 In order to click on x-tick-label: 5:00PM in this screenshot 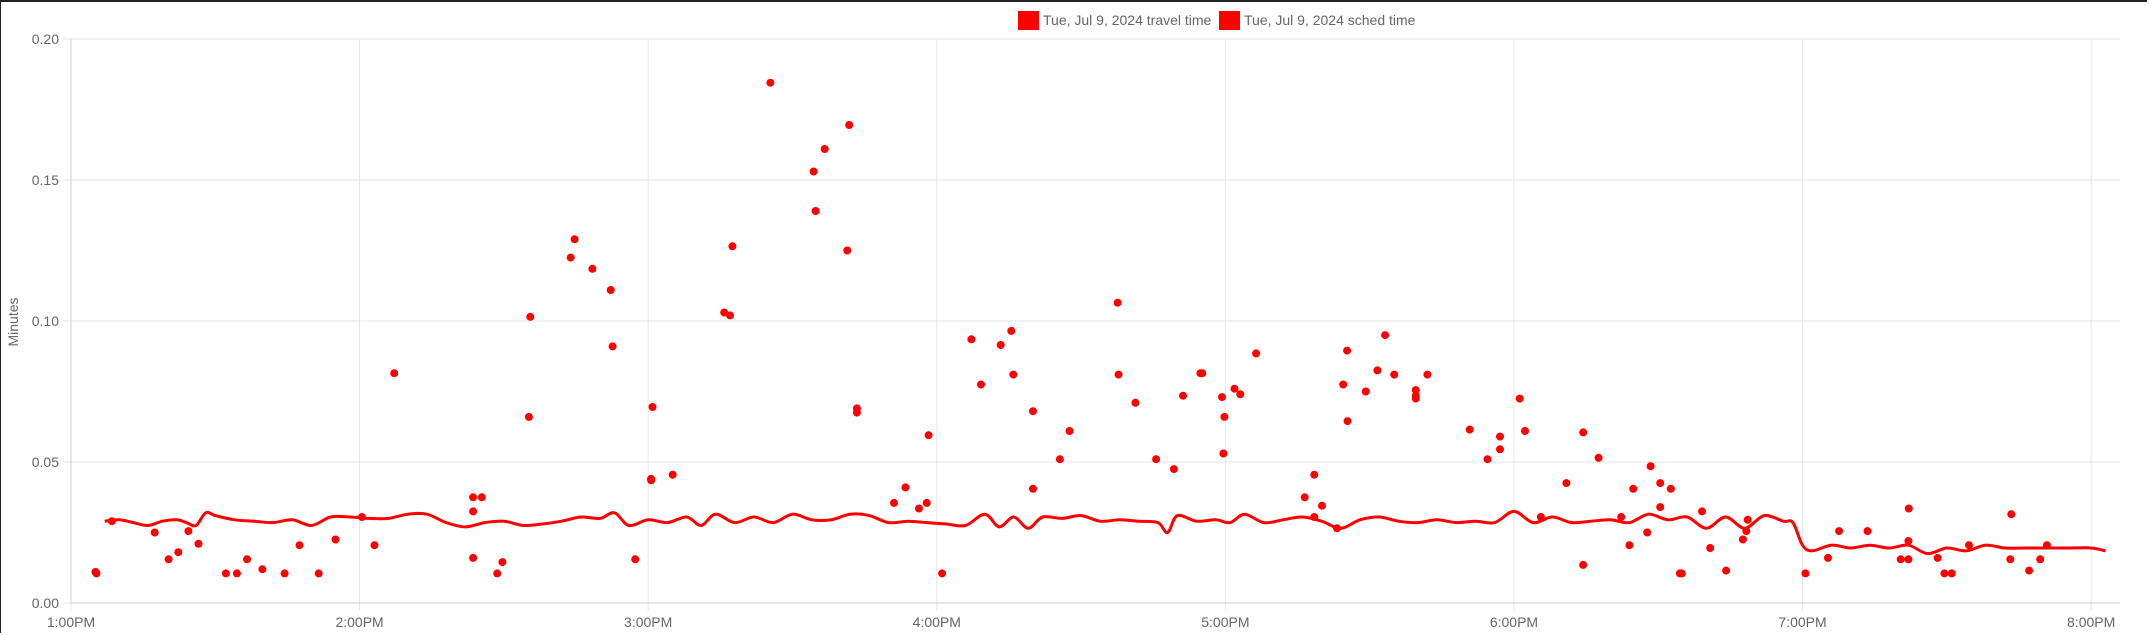, I will do `click(1225, 622)`.